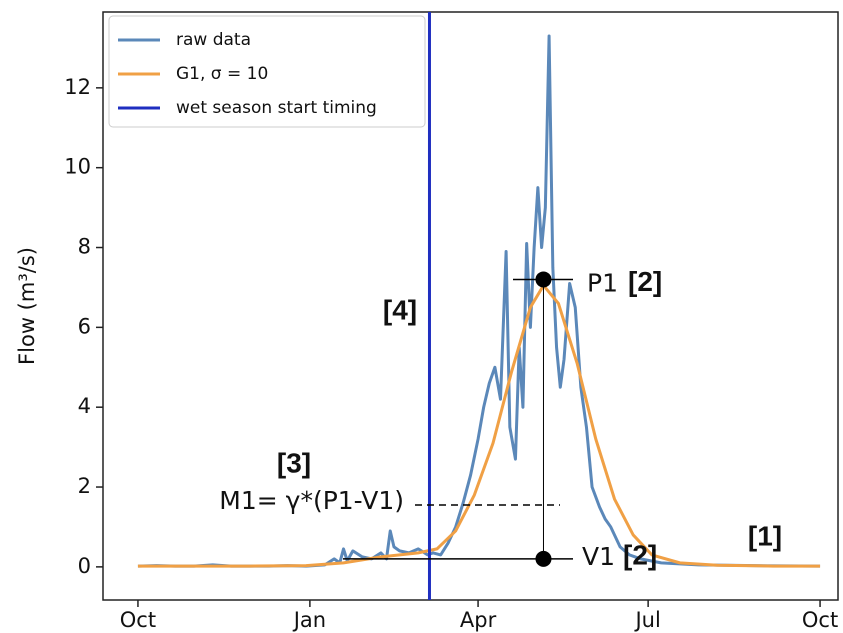  Describe the element at coordinates (84, 486) in the screenshot. I see `y-tick-label: 2` at that location.